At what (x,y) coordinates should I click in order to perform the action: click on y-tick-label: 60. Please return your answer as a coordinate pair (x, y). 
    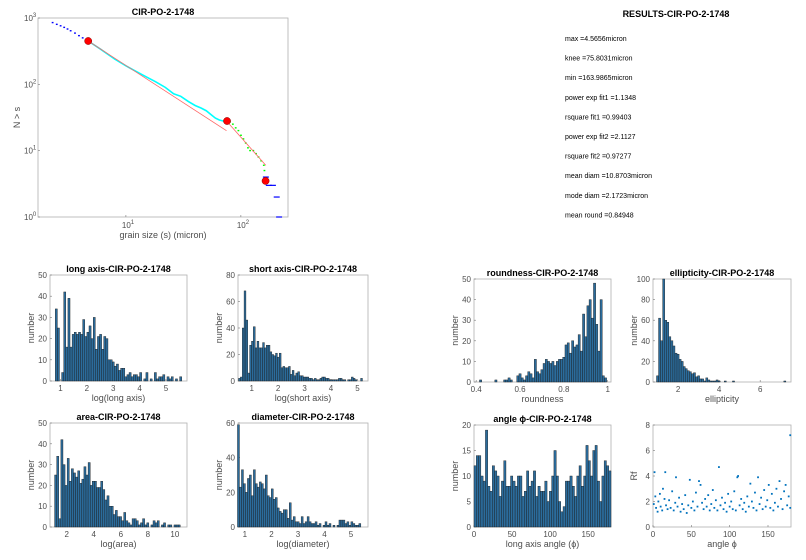
    Looking at the image, I should click on (230, 302).